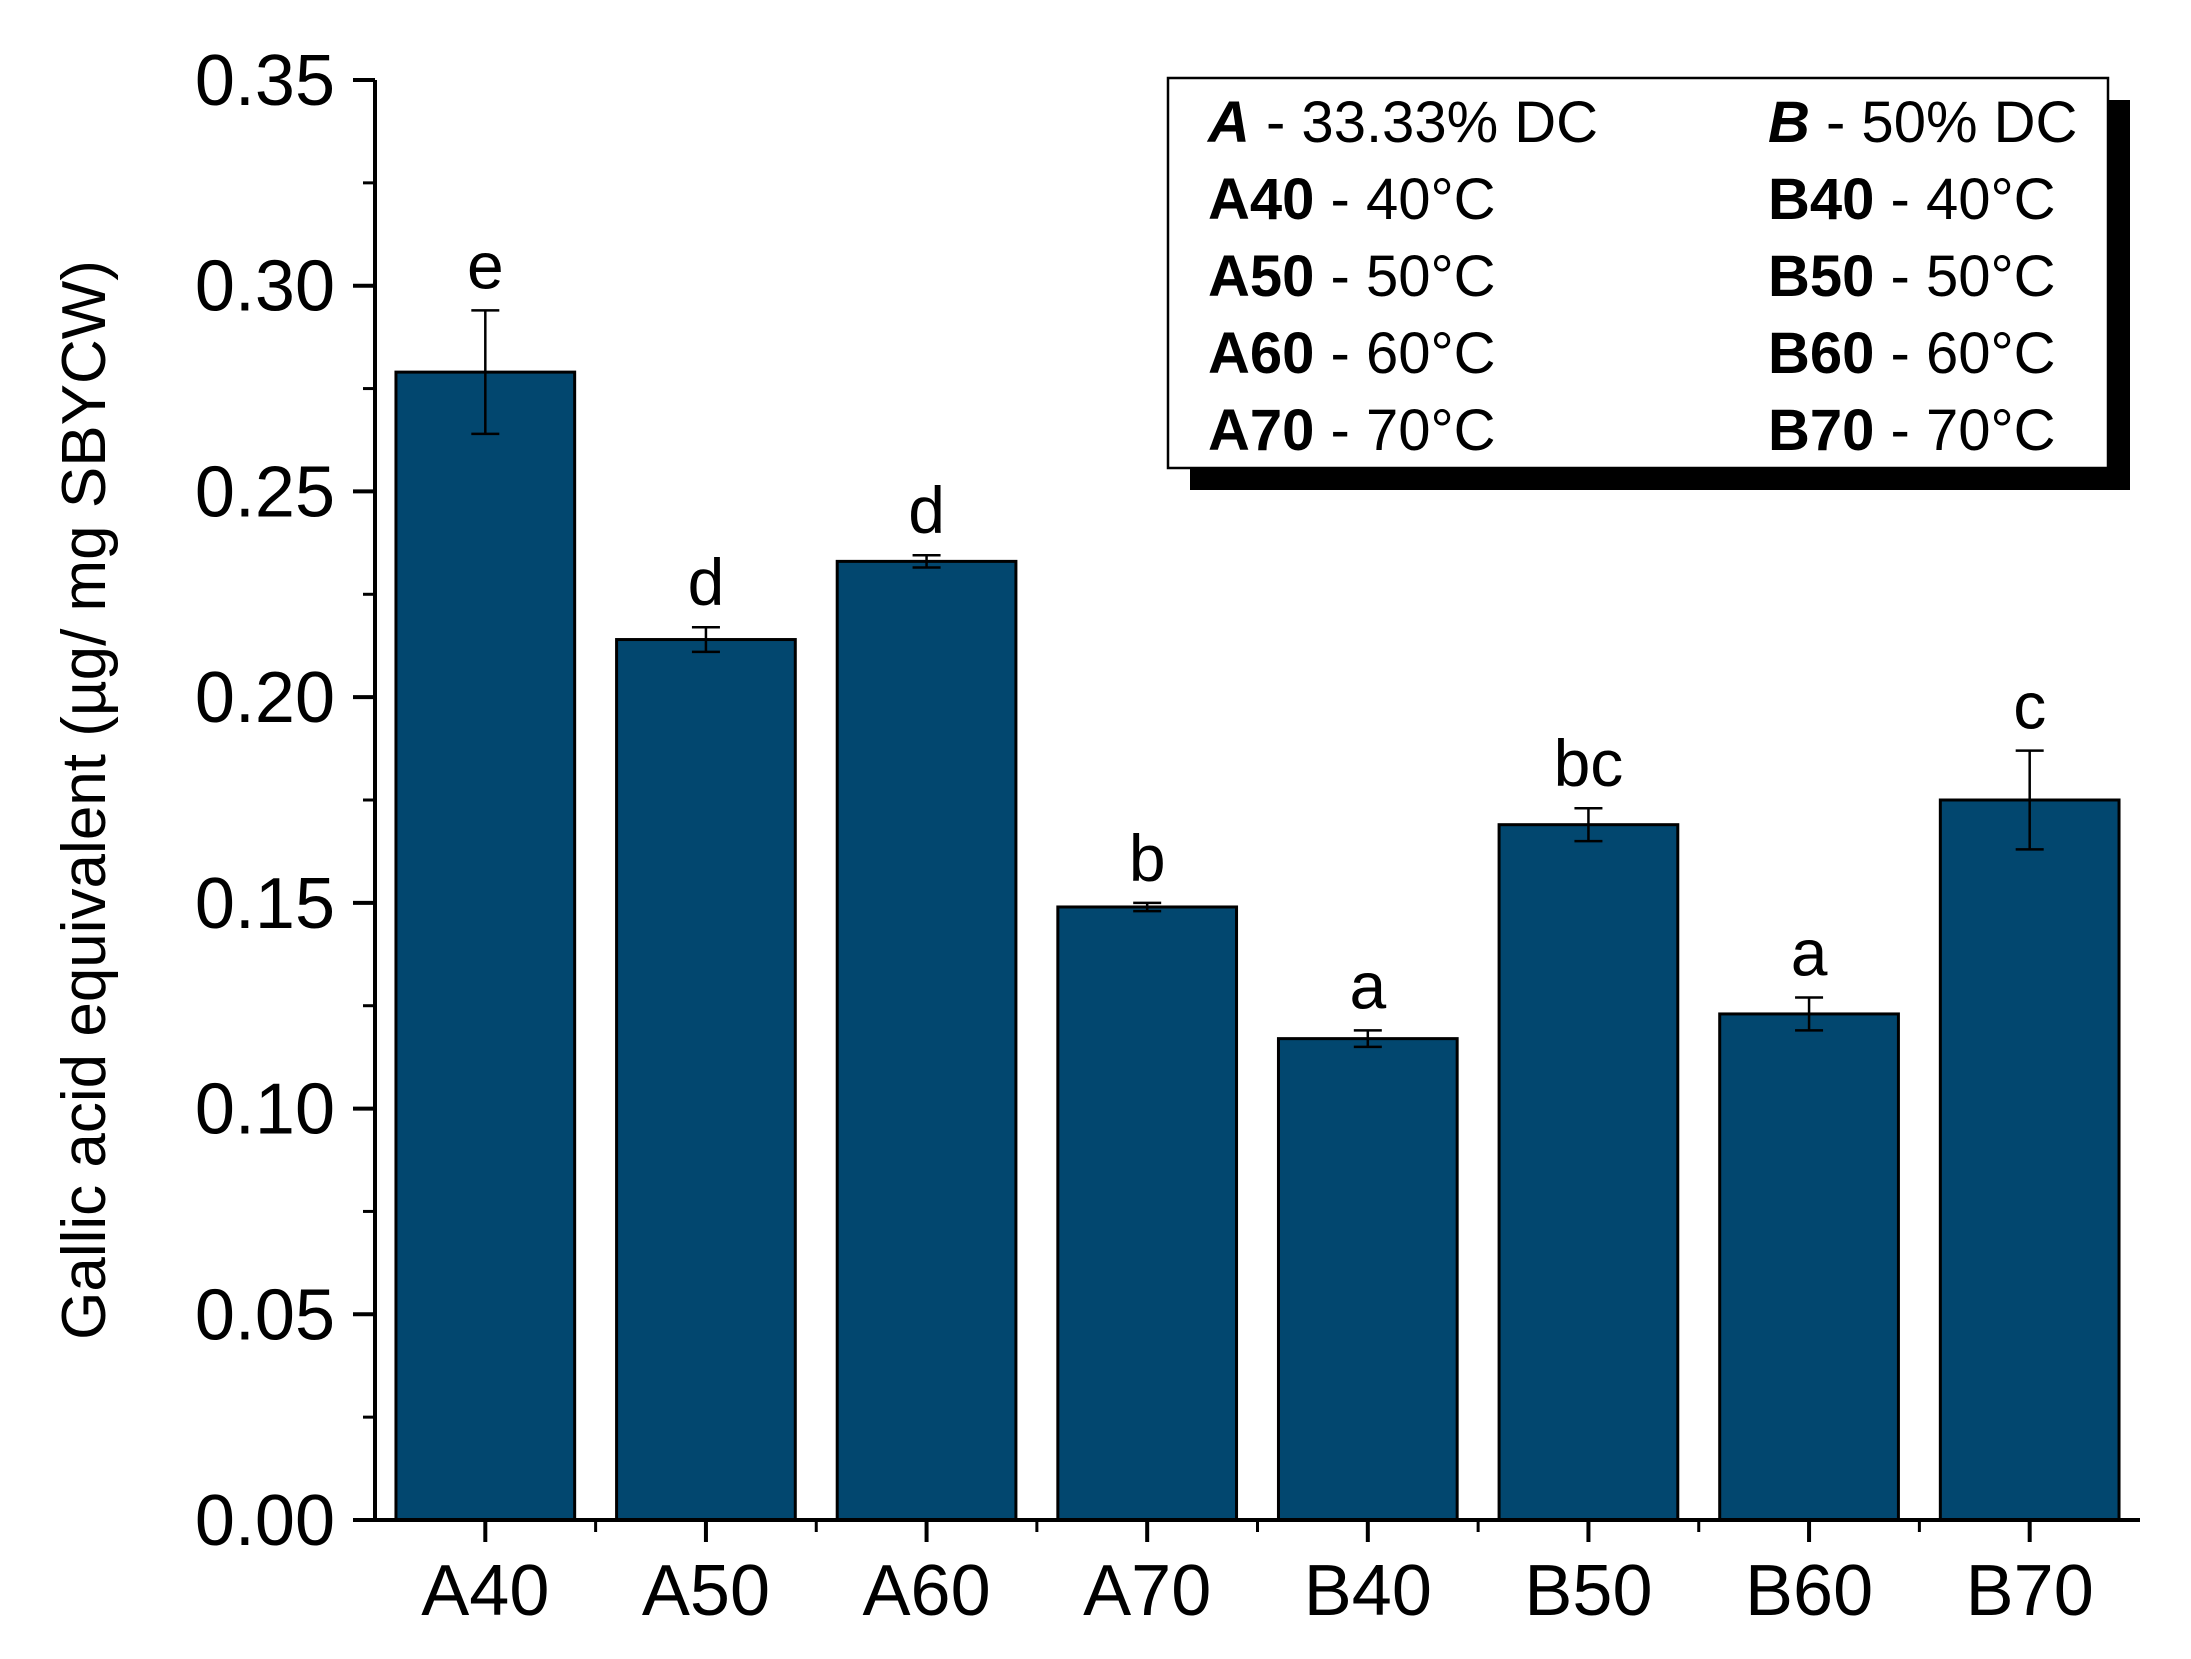 Image resolution: width=2191 pixels, height=1659 pixels. I want to click on bar-b70, so click(2029, 1160).